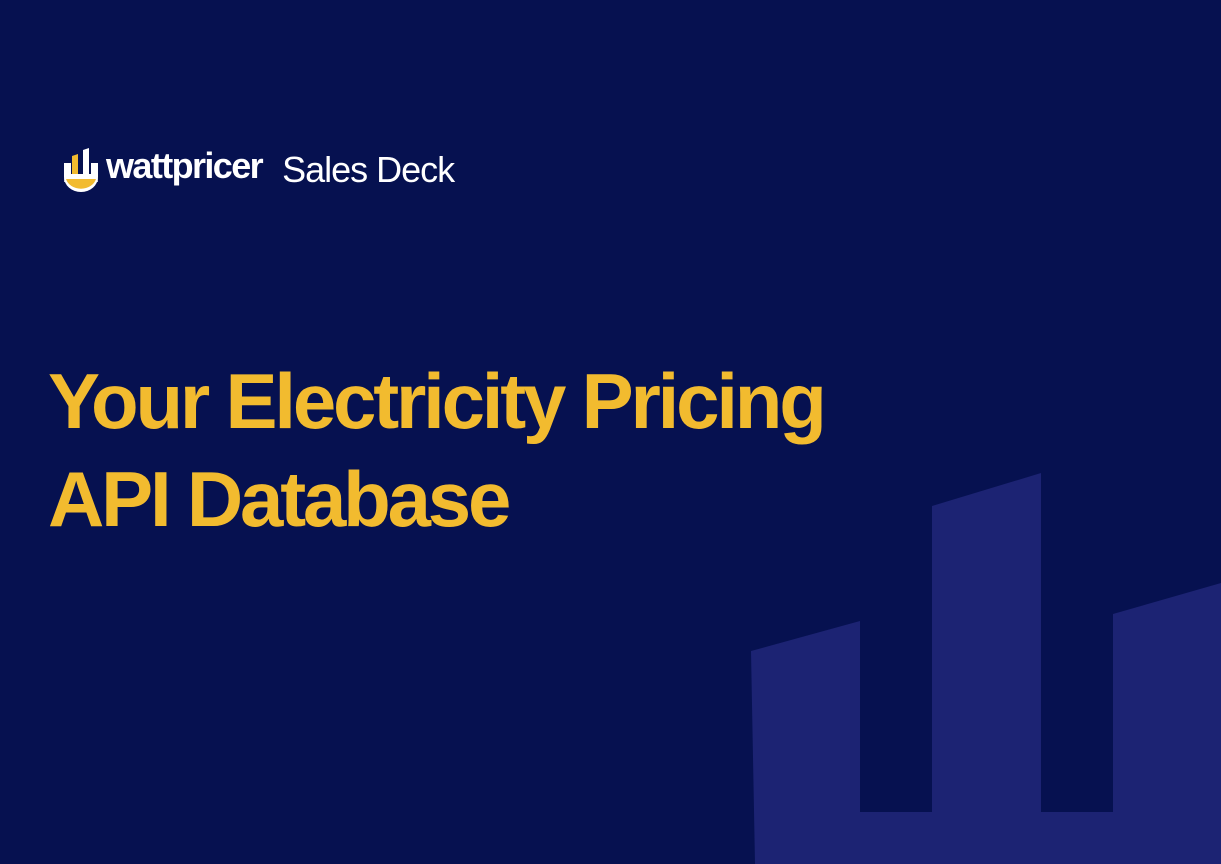  Describe the element at coordinates (368, 169) in the screenshot. I see `deck-label: Sales Deck` at that location.